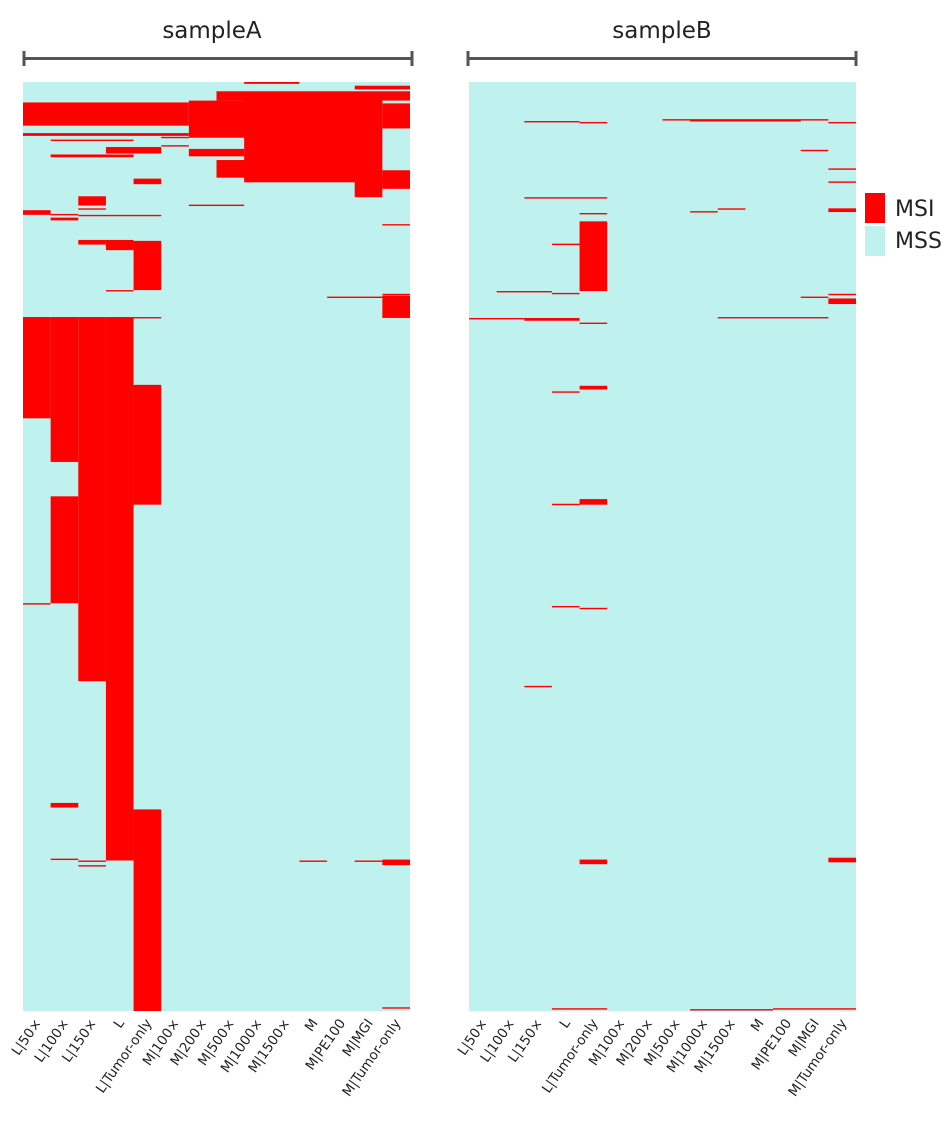 The width and height of the screenshot is (951, 1126). What do you see at coordinates (914, 209) in the screenshot?
I see `legend-label-msi: MSI` at bounding box center [914, 209].